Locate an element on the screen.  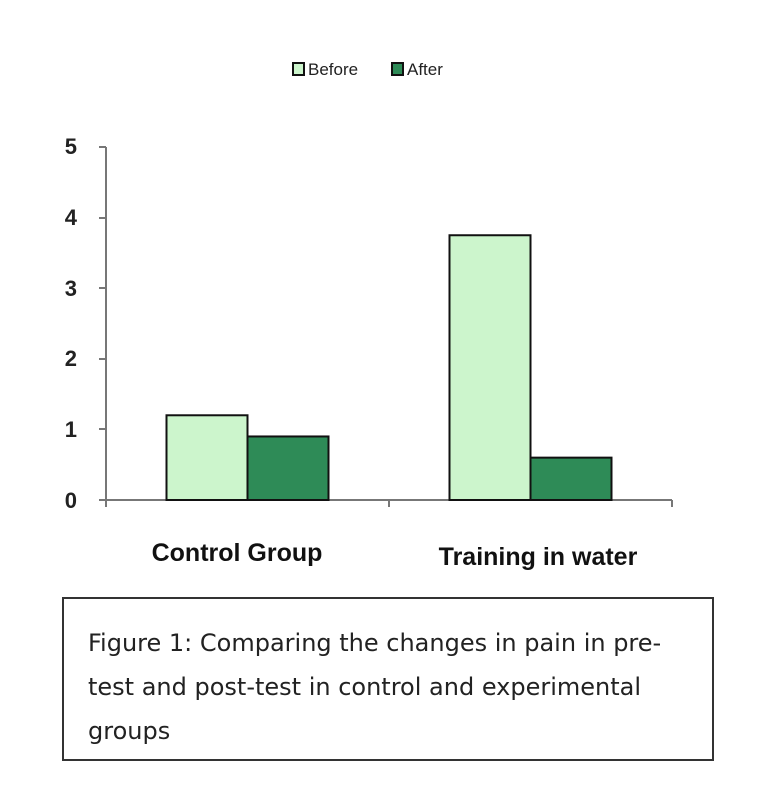
bar-training-in-water-before is located at coordinates (490, 367).